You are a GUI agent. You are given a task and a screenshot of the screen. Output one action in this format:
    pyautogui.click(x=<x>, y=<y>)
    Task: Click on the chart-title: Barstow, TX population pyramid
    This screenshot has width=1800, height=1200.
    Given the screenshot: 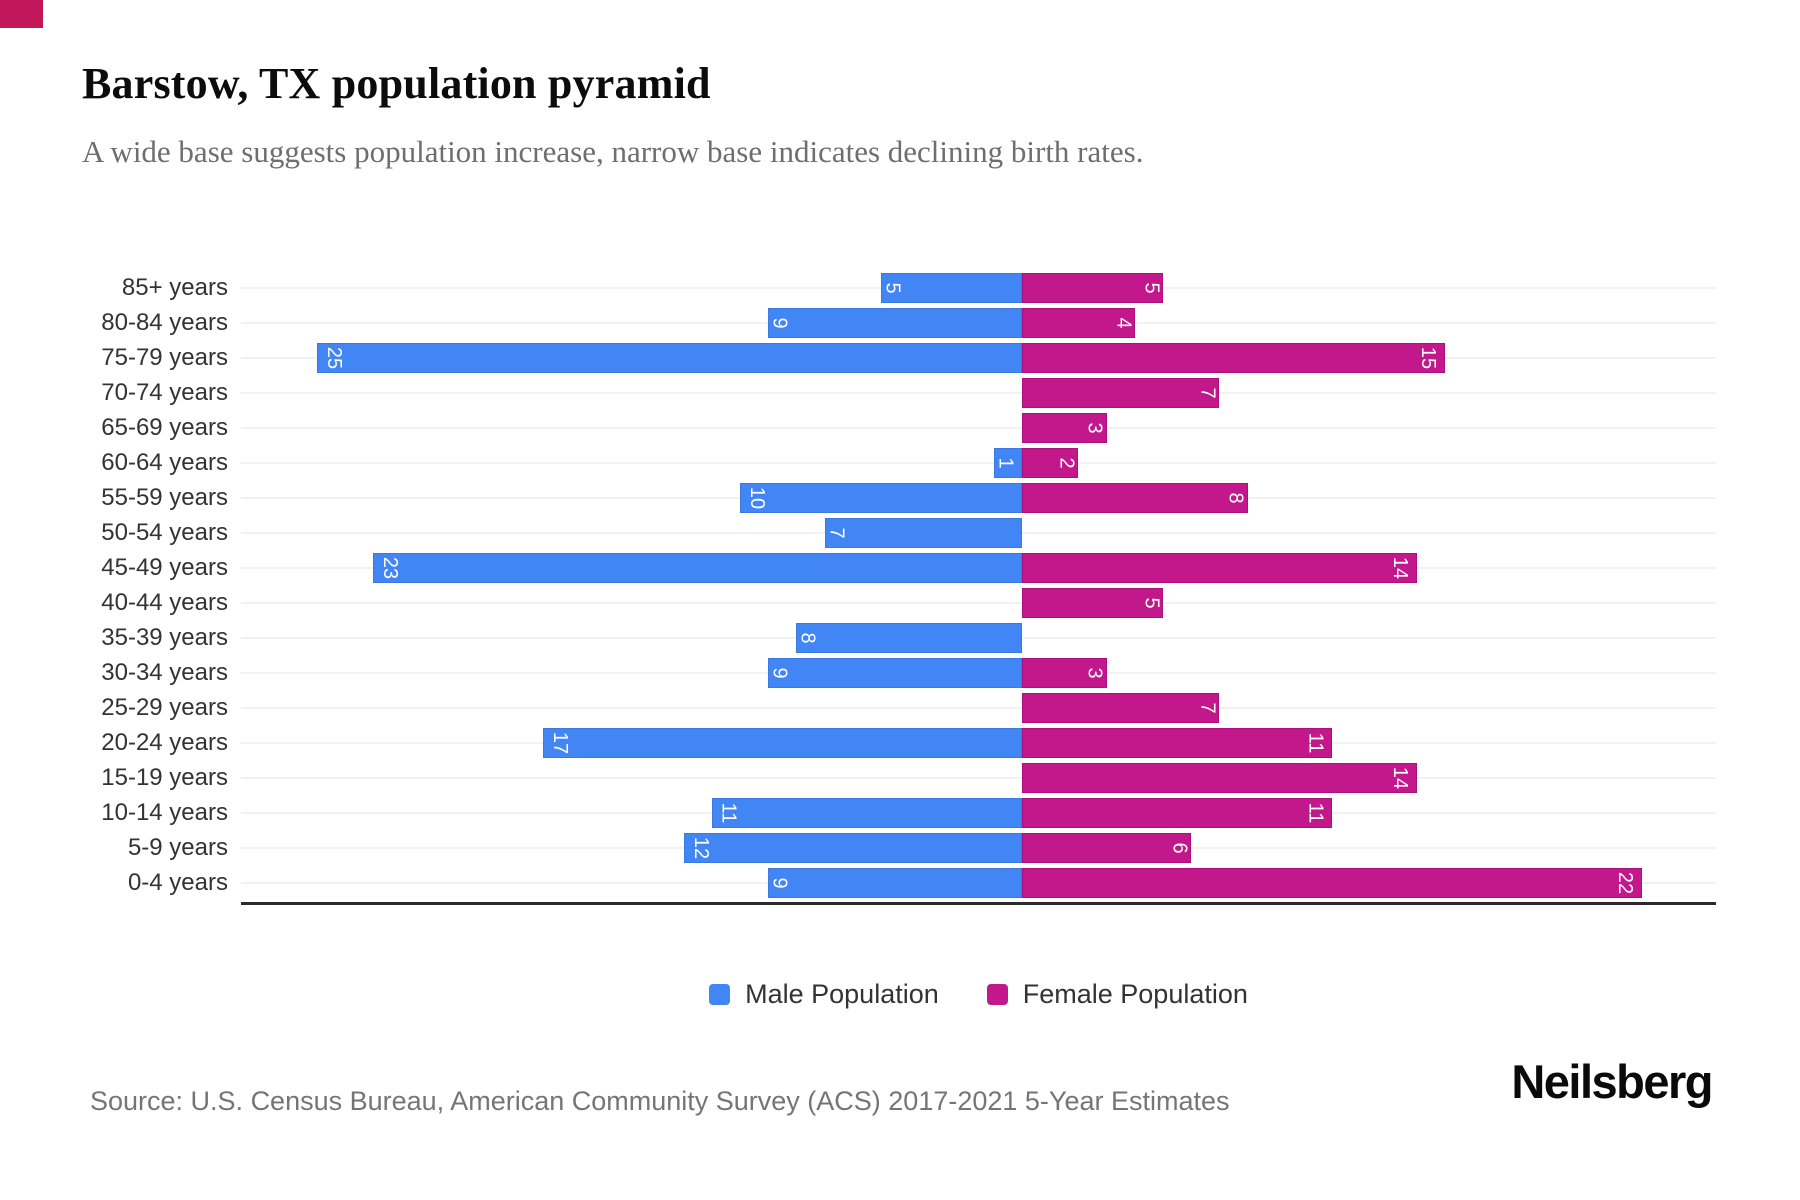 What is the action you would take?
    pyautogui.click(x=396, y=83)
    